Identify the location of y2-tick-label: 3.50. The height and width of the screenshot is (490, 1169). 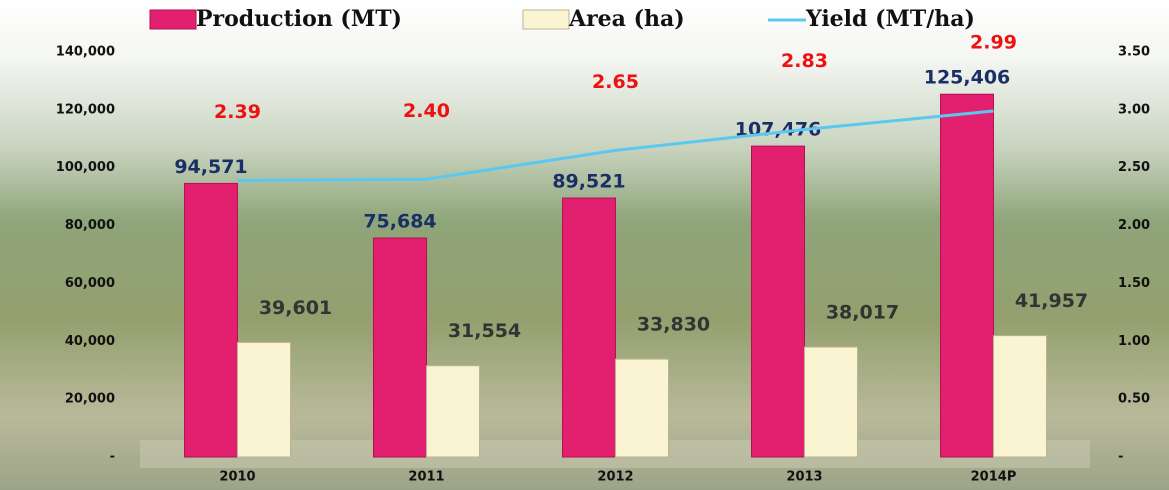
(1134, 52).